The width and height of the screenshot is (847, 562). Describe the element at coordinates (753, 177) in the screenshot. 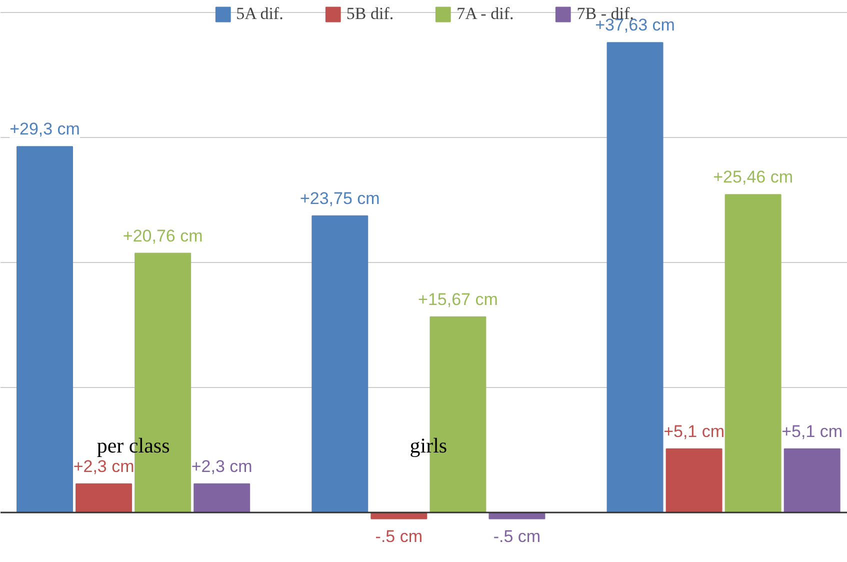

I see `data-label: +25,46 cm` at that location.